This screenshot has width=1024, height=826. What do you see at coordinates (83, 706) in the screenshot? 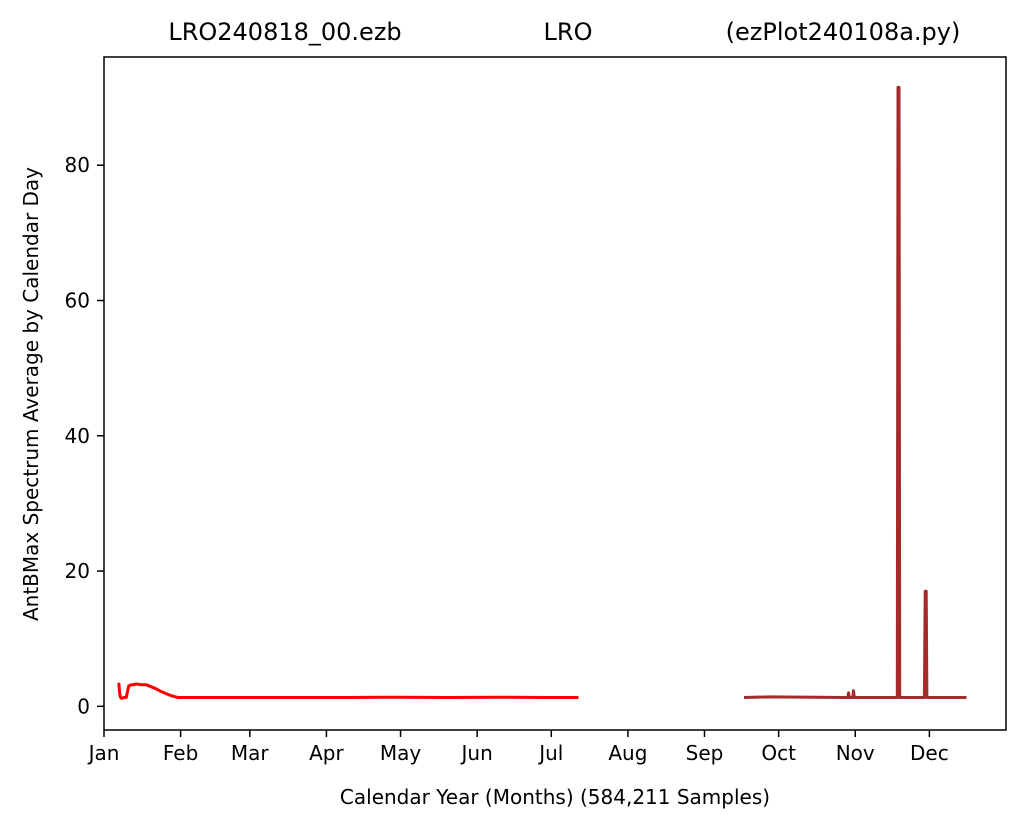
I see `y-tick-label-0: 0` at bounding box center [83, 706].